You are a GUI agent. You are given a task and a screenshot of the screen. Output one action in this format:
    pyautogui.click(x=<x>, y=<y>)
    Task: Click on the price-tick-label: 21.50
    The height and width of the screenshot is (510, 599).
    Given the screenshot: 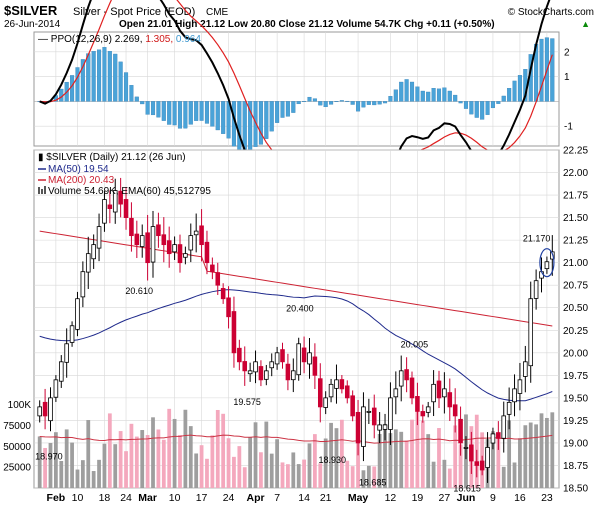 What is the action you would take?
    pyautogui.click(x=575, y=218)
    